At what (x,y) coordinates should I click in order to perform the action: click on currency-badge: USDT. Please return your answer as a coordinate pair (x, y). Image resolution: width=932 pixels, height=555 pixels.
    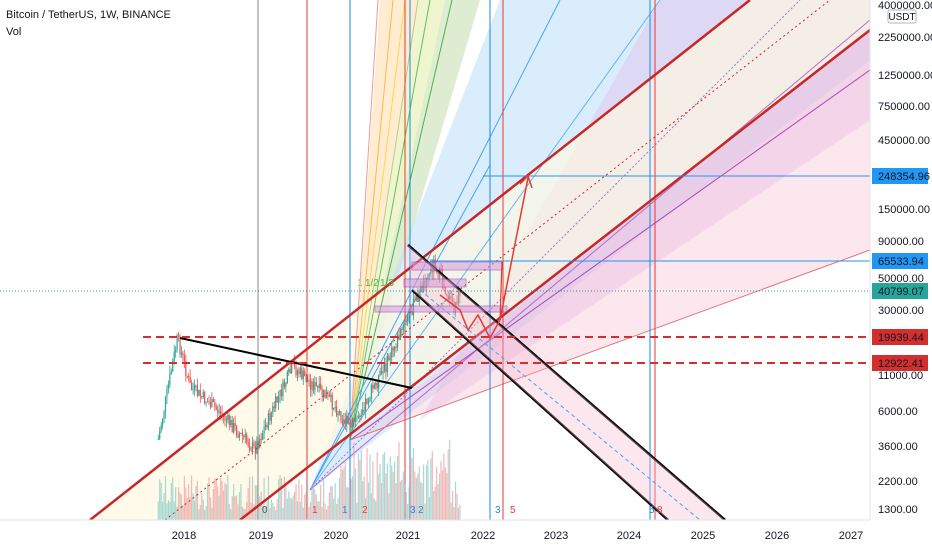
    Looking at the image, I should click on (901, 17).